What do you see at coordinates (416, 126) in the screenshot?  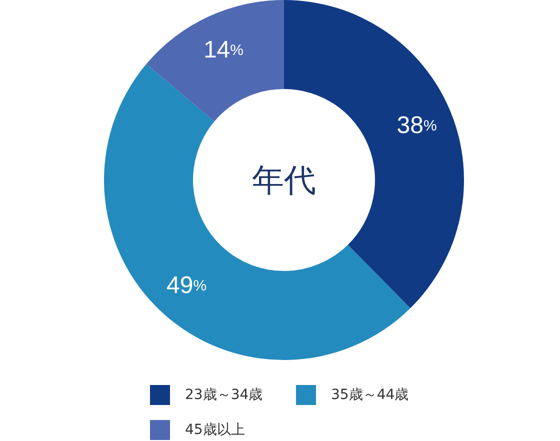 I see `data-label: 38%` at bounding box center [416, 126].